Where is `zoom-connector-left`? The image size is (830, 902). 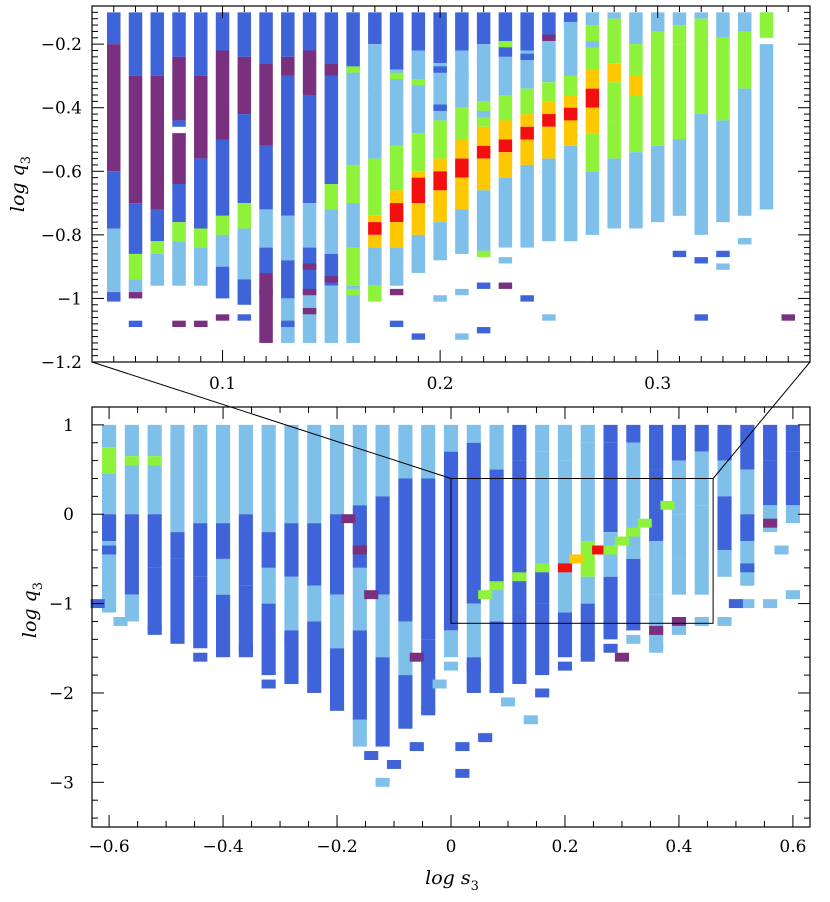 zoom-connector-left is located at coordinates (271, 420).